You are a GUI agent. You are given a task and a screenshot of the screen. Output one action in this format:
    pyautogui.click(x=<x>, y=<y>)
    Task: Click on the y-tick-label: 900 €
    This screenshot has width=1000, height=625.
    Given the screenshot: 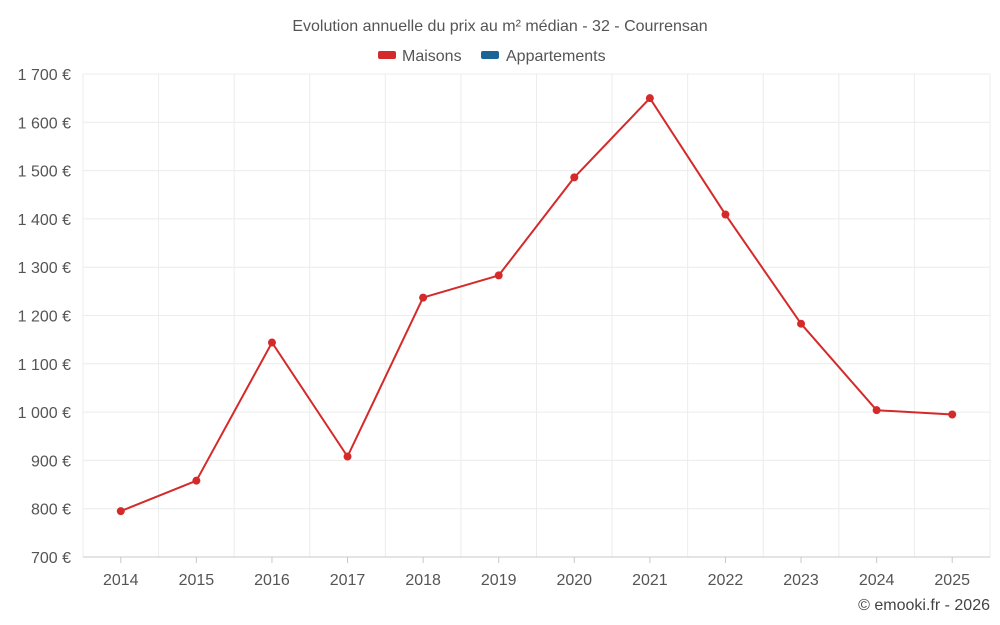 What is the action you would take?
    pyautogui.click(x=51, y=461)
    